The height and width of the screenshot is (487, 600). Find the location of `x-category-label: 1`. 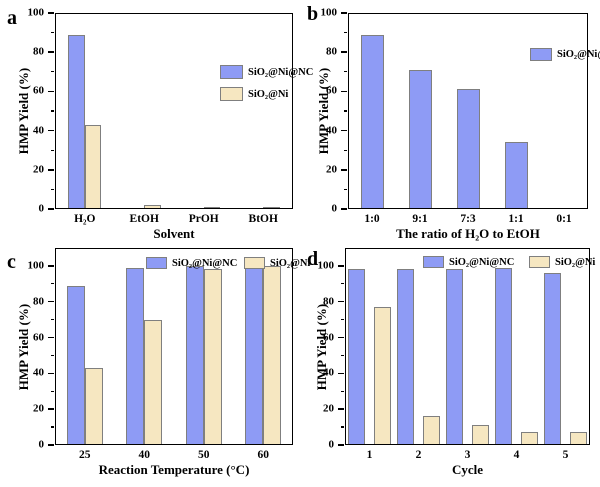

x-category-label: 1 is located at coordinates (369, 455).